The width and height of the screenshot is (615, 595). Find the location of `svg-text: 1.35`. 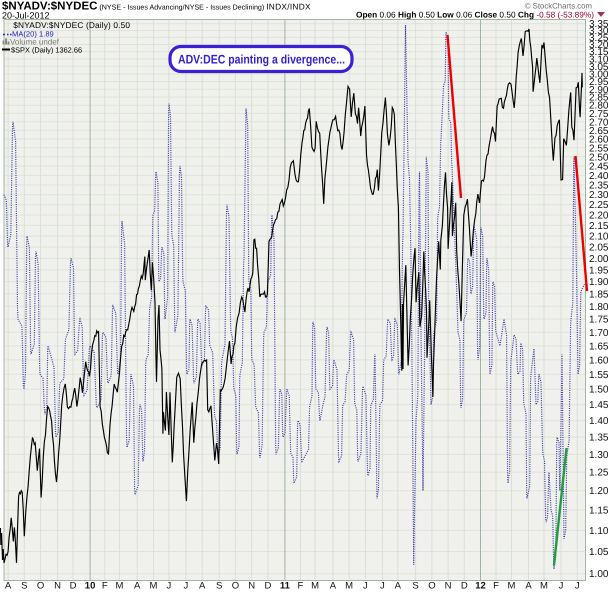

svg-text: 1.35 is located at coordinates (599, 438).